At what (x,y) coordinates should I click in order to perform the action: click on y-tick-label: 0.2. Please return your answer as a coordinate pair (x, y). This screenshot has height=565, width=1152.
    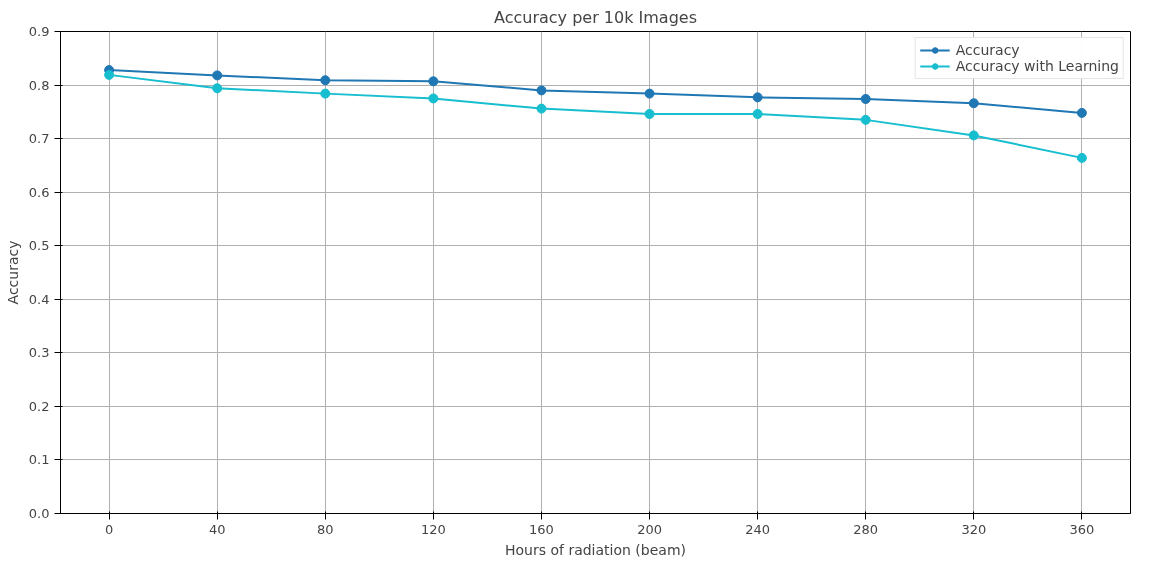
    Looking at the image, I should click on (39, 406).